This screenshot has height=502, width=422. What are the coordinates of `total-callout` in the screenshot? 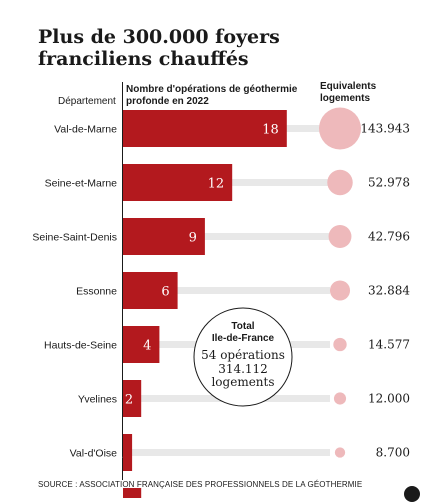 It's located at (243, 357).